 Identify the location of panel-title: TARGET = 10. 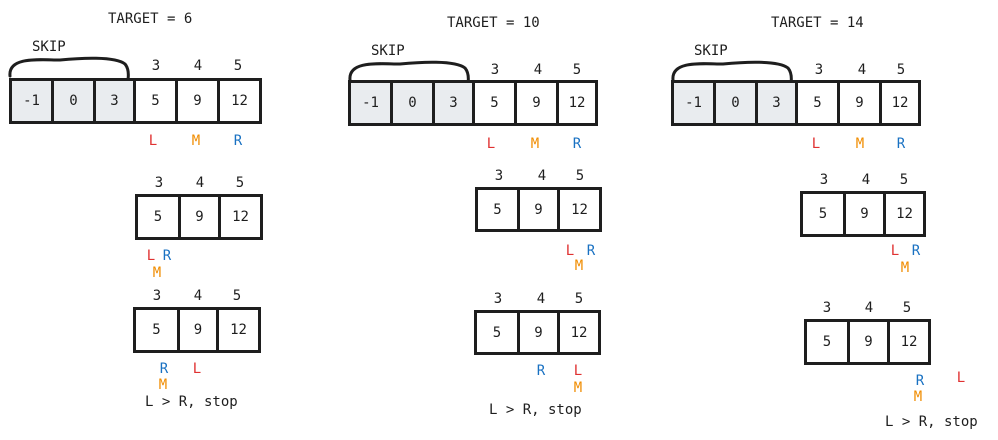
(493, 23).